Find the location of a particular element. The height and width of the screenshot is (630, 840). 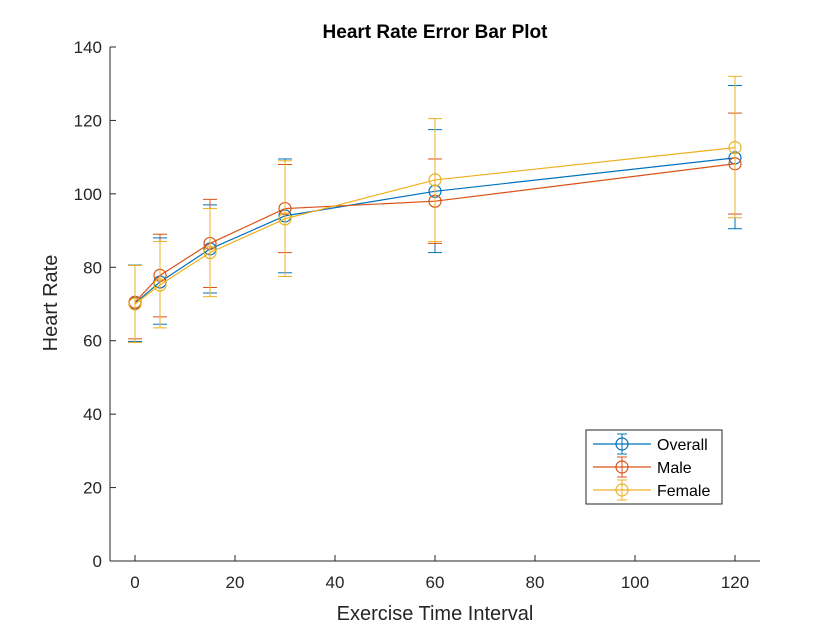

x-tick-label: 20 is located at coordinates (235, 582).